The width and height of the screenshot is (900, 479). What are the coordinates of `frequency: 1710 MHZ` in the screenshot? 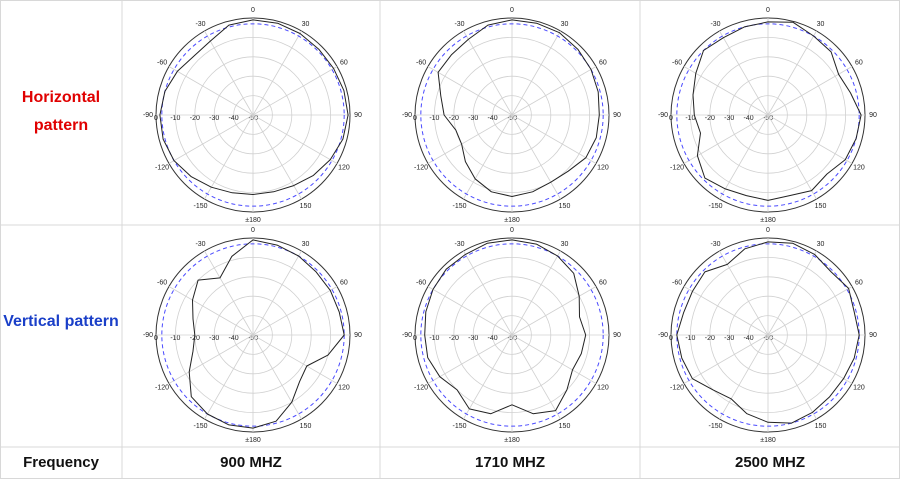 It's located at (510, 462).